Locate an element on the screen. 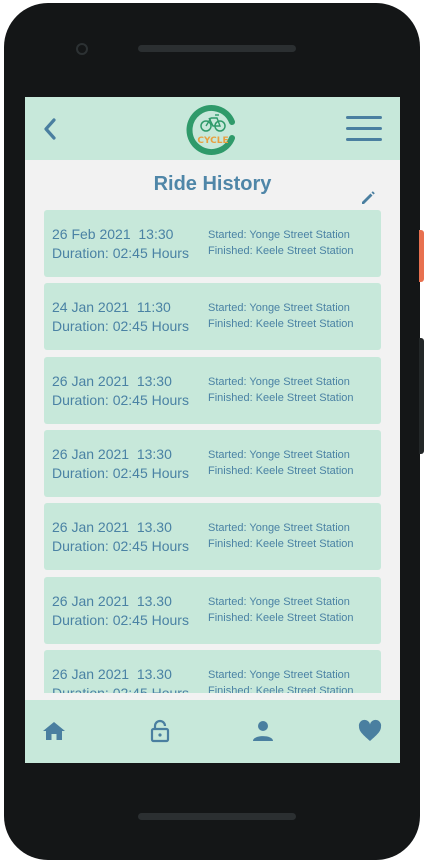  edit-button is located at coordinates (368, 198).